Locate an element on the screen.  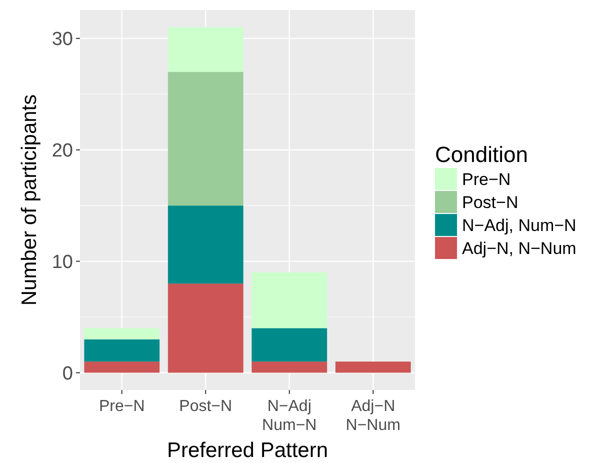
y-tick-label: 30 is located at coordinates (62, 39).